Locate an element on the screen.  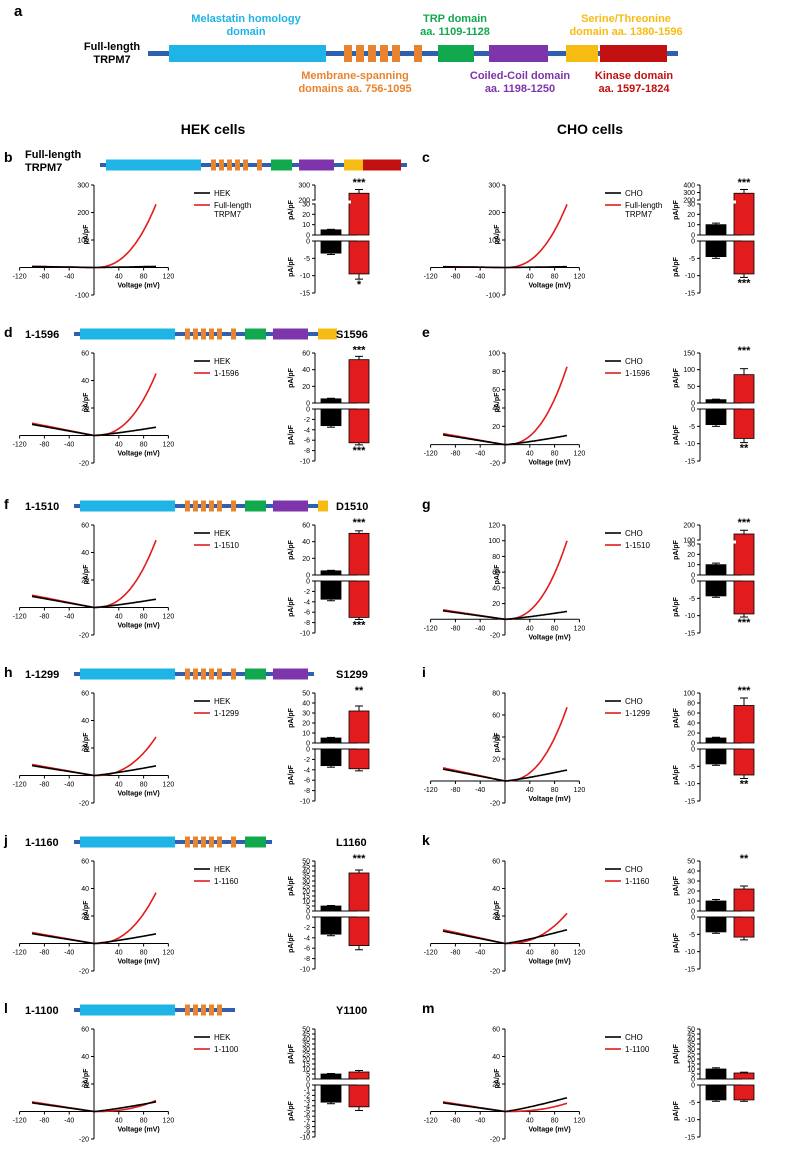
x-tick-label: 80 is located at coordinates (144, 1121).